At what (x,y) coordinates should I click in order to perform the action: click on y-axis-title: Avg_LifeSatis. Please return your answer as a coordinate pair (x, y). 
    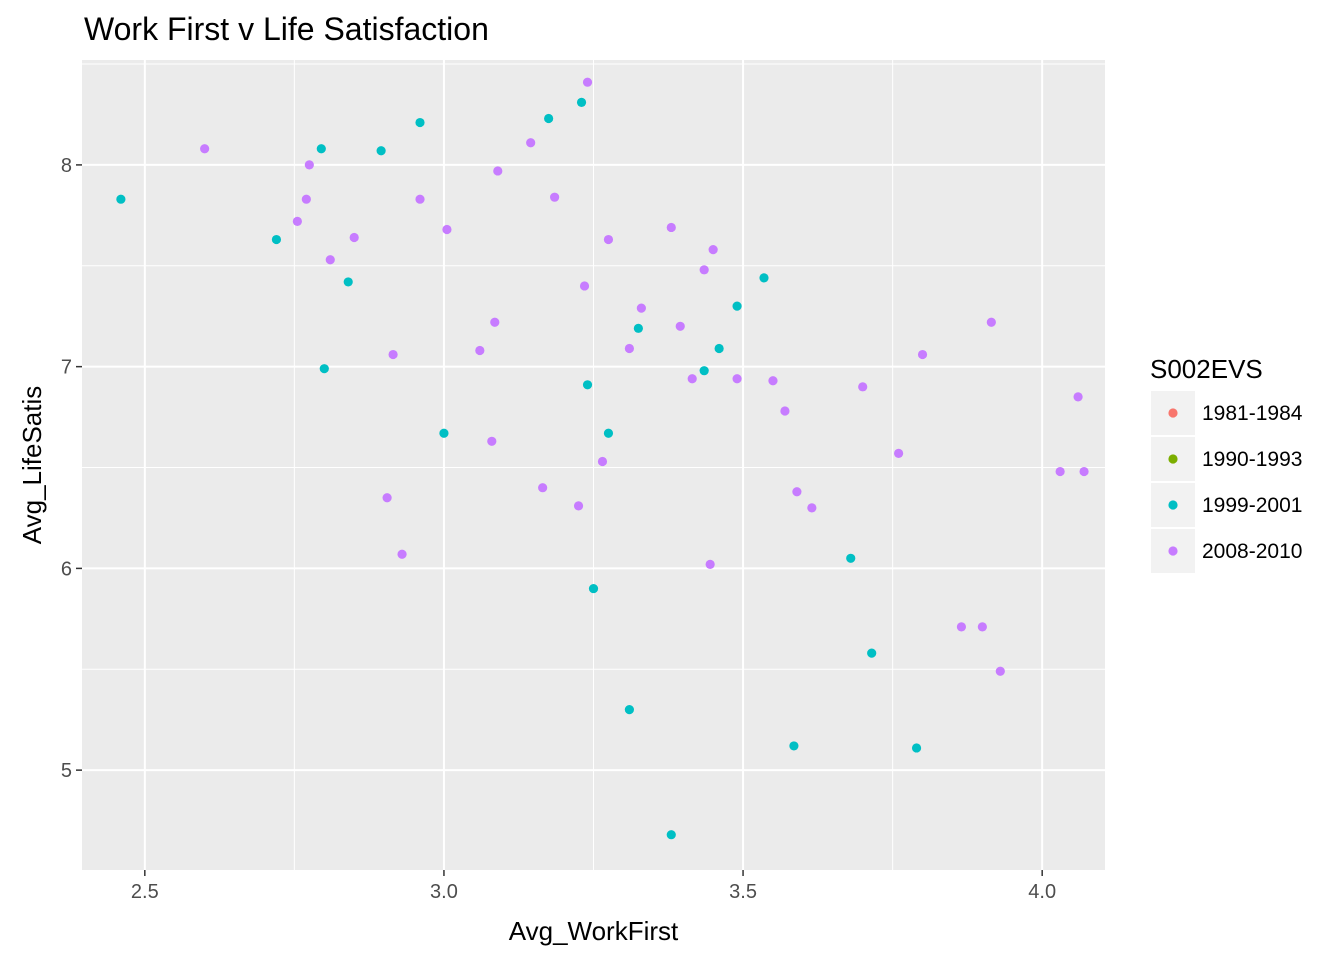
    Looking at the image, I should click on (32, 465).